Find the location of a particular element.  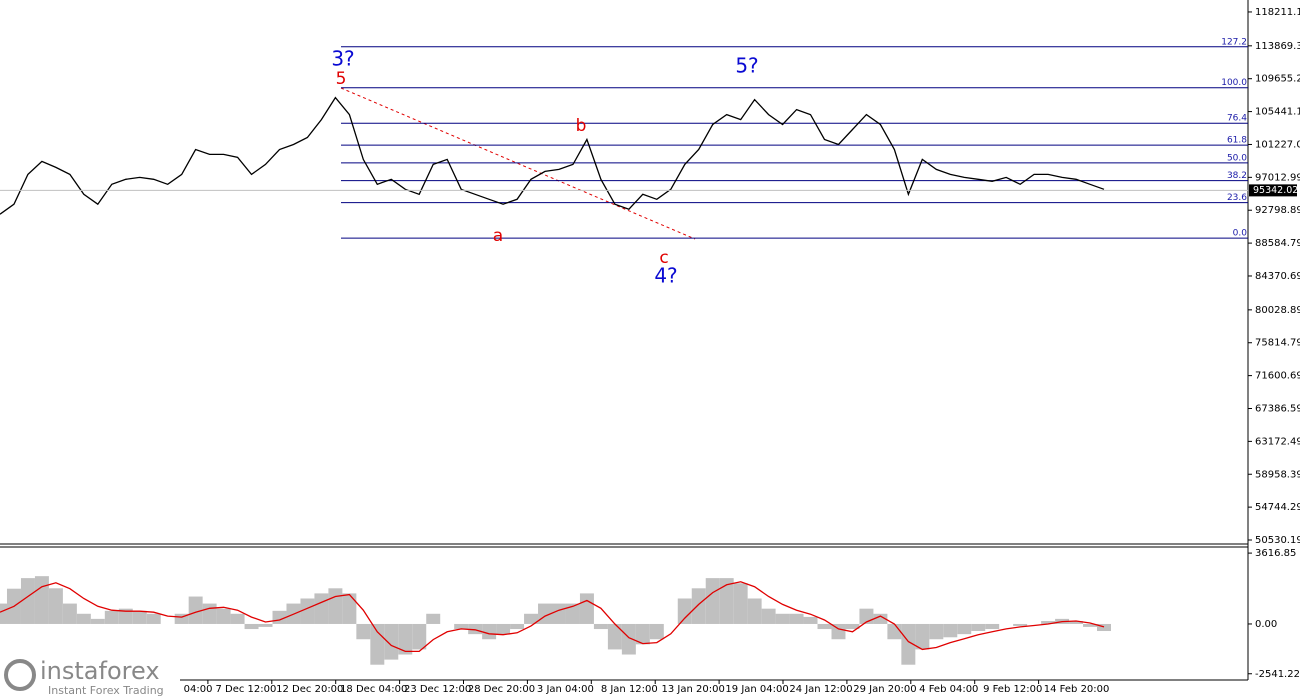

wave-label: 4? is located at coordinates (665, 276).